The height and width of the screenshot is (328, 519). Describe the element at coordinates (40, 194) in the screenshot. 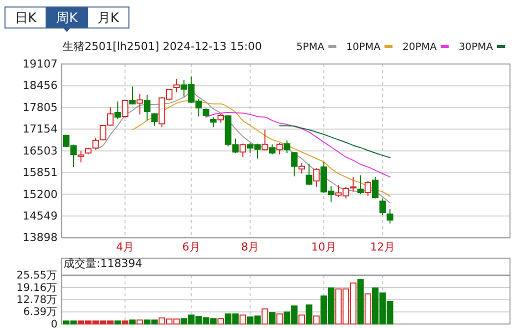

I see `y-tick-label: 15200` at that location.